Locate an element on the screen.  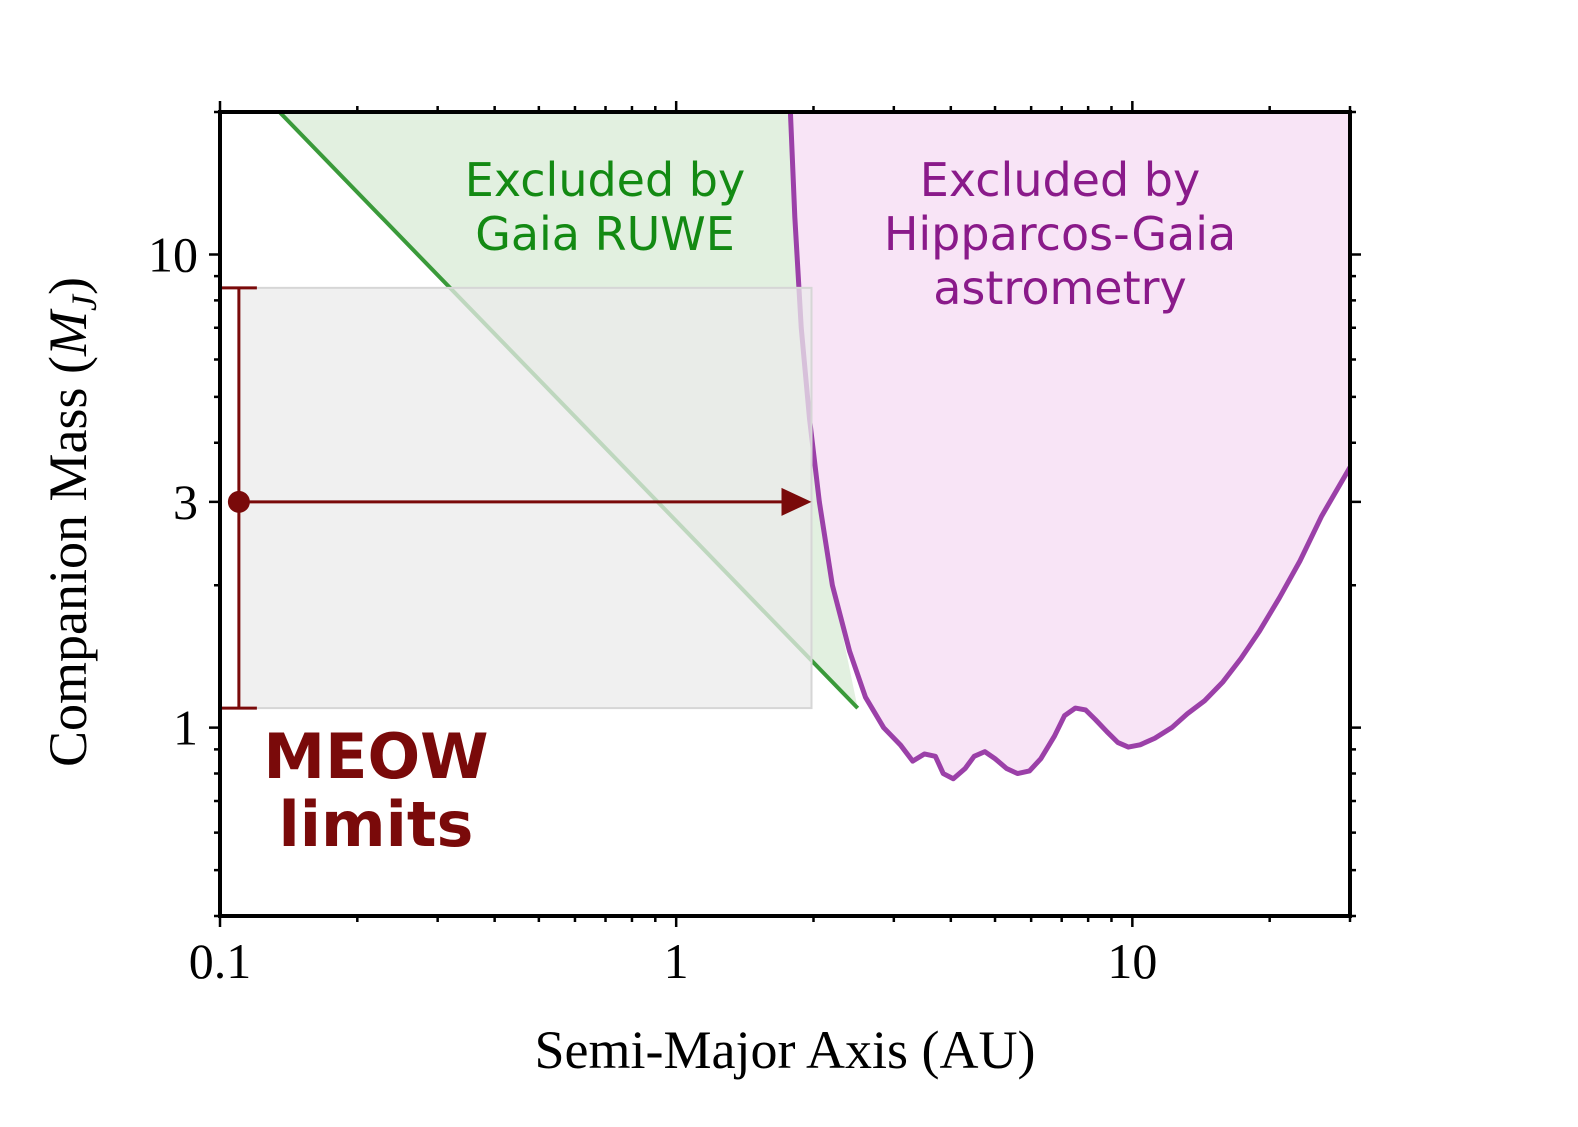
y-axis-title: Companion Mass (MJ) is located at coordinates (71, 522).